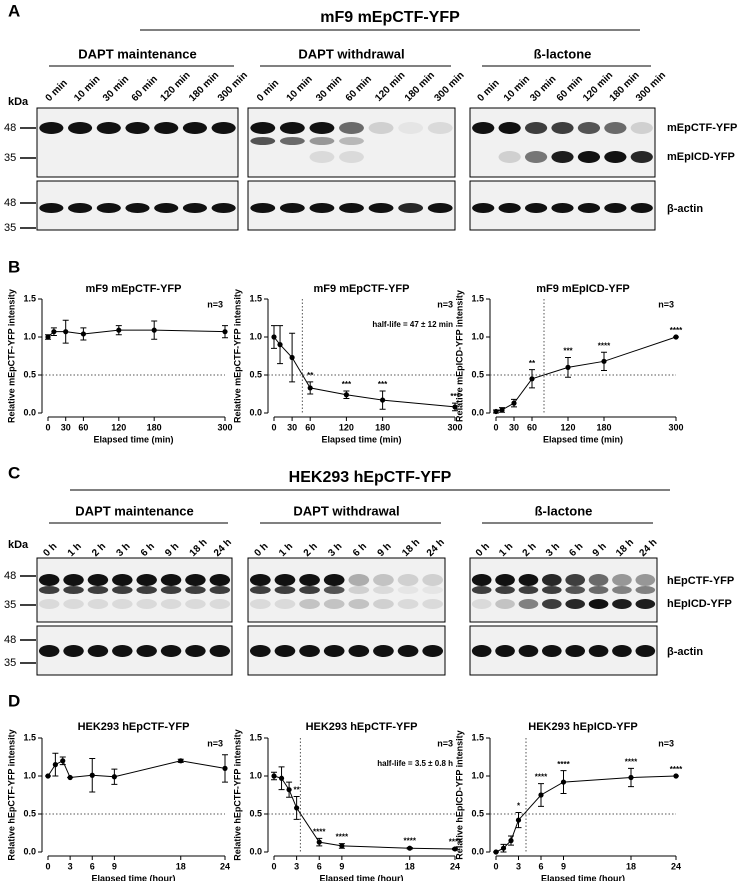 The width and height of the screenshot is (740, 881). I want to click on x-tick-label: 60, so click(532, 427).